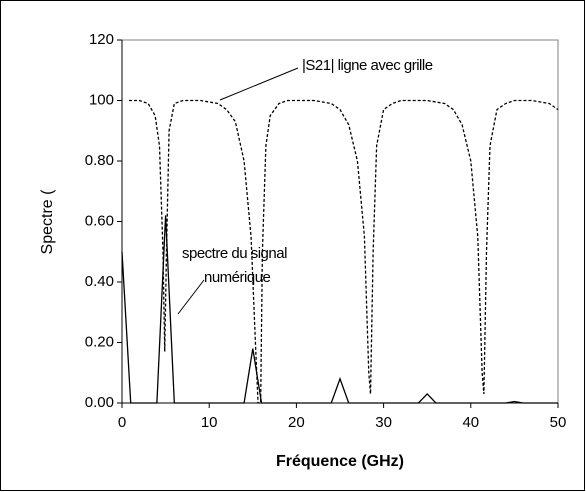 The image size is (586, 492). Describe the element at coordinates (234, 253) in the screenshot. I see `annotation: spectre du signal` at that location.